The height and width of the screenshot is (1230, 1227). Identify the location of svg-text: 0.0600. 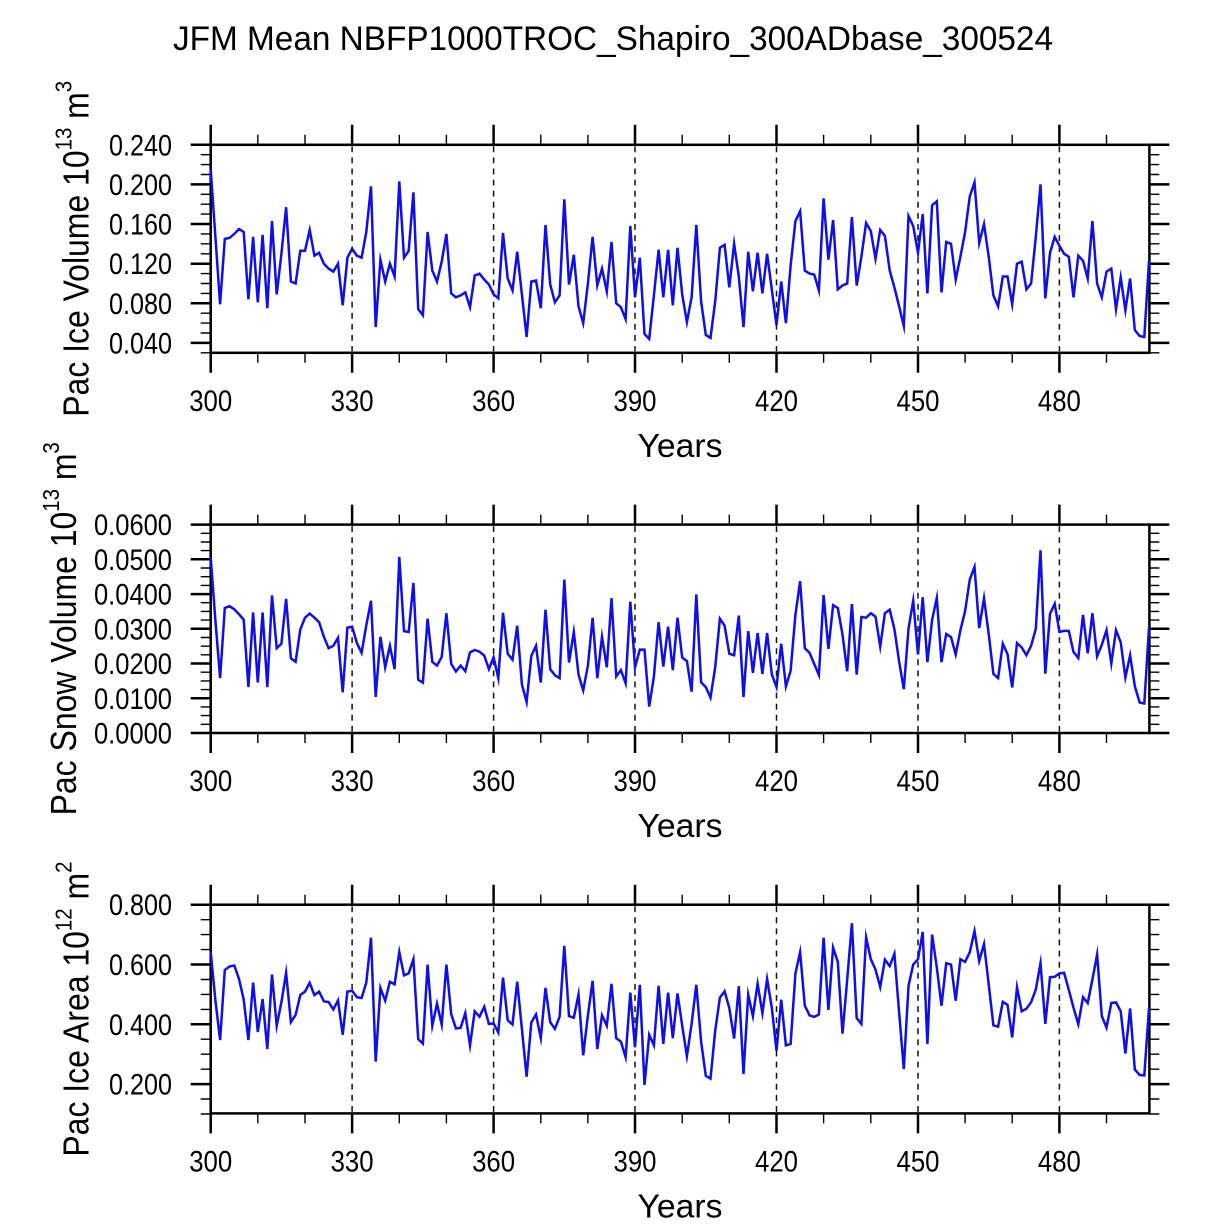
(133, 525).